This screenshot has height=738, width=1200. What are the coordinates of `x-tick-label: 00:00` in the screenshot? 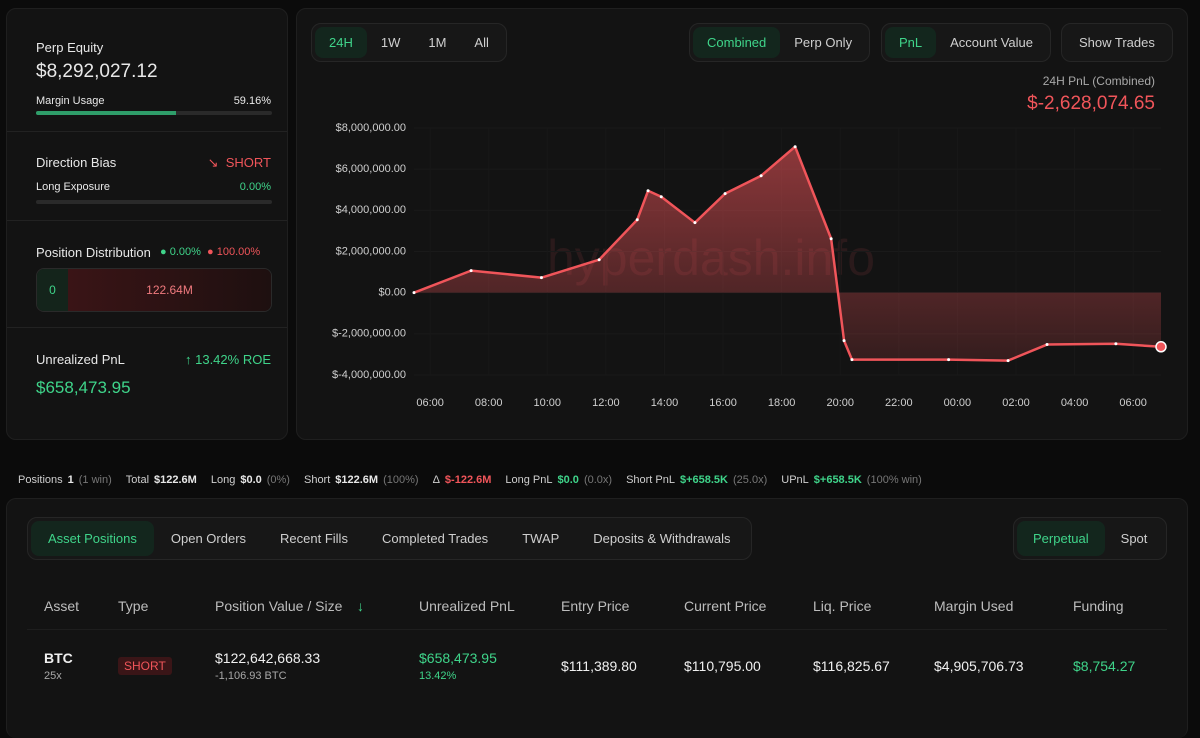 It's located at (958, 403).